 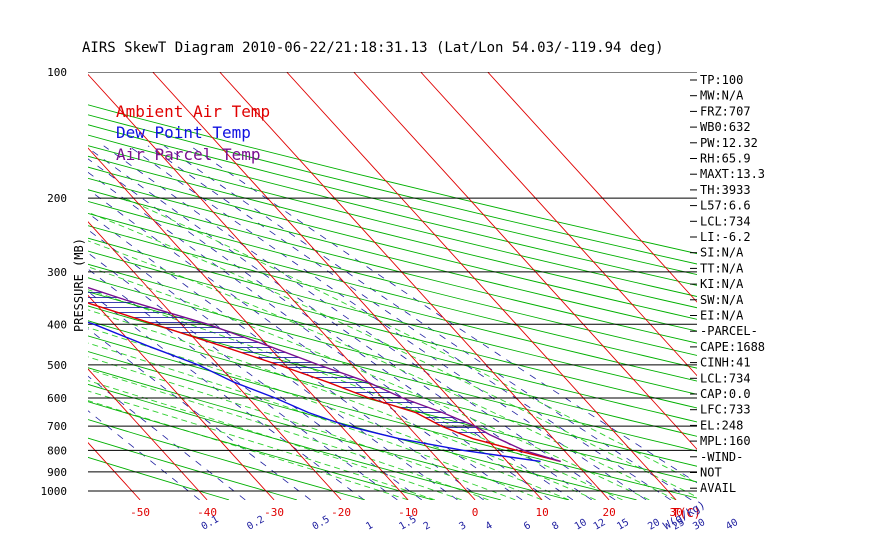 I want to click on bottom-temp-tick-label: -30, so click(x=274, y=512).